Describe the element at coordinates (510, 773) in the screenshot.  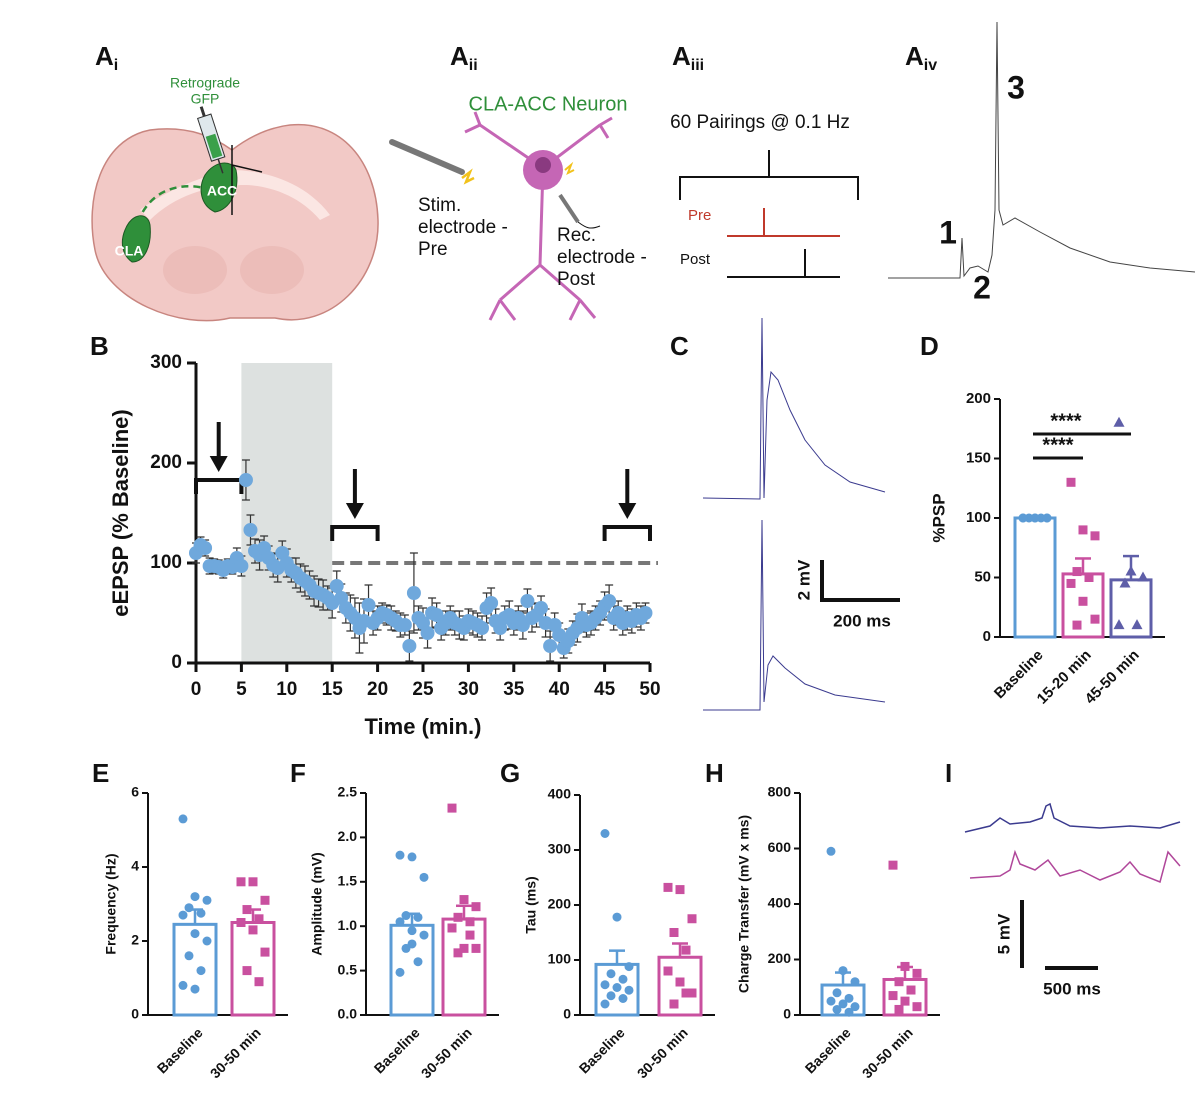
I see `panel-letter: G` at that location.